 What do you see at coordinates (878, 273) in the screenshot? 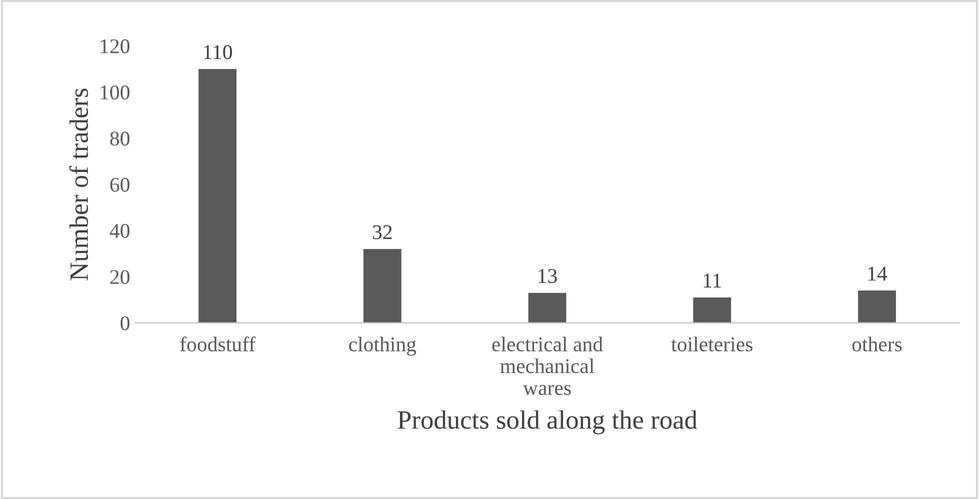
I see `data-label: 14` at bounding box center [878, 273].